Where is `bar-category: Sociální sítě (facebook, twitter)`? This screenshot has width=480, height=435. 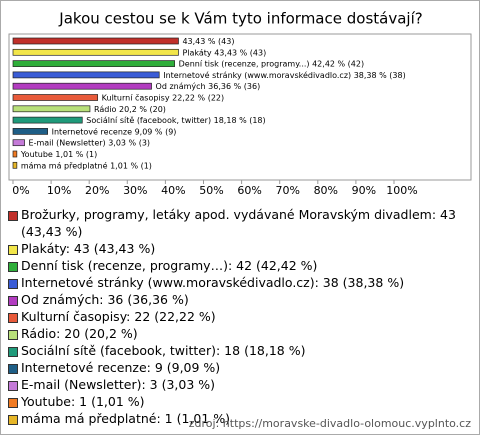 bar-category: Sociální sítě (facebook, twitter) is located at coordinates (148, 120).